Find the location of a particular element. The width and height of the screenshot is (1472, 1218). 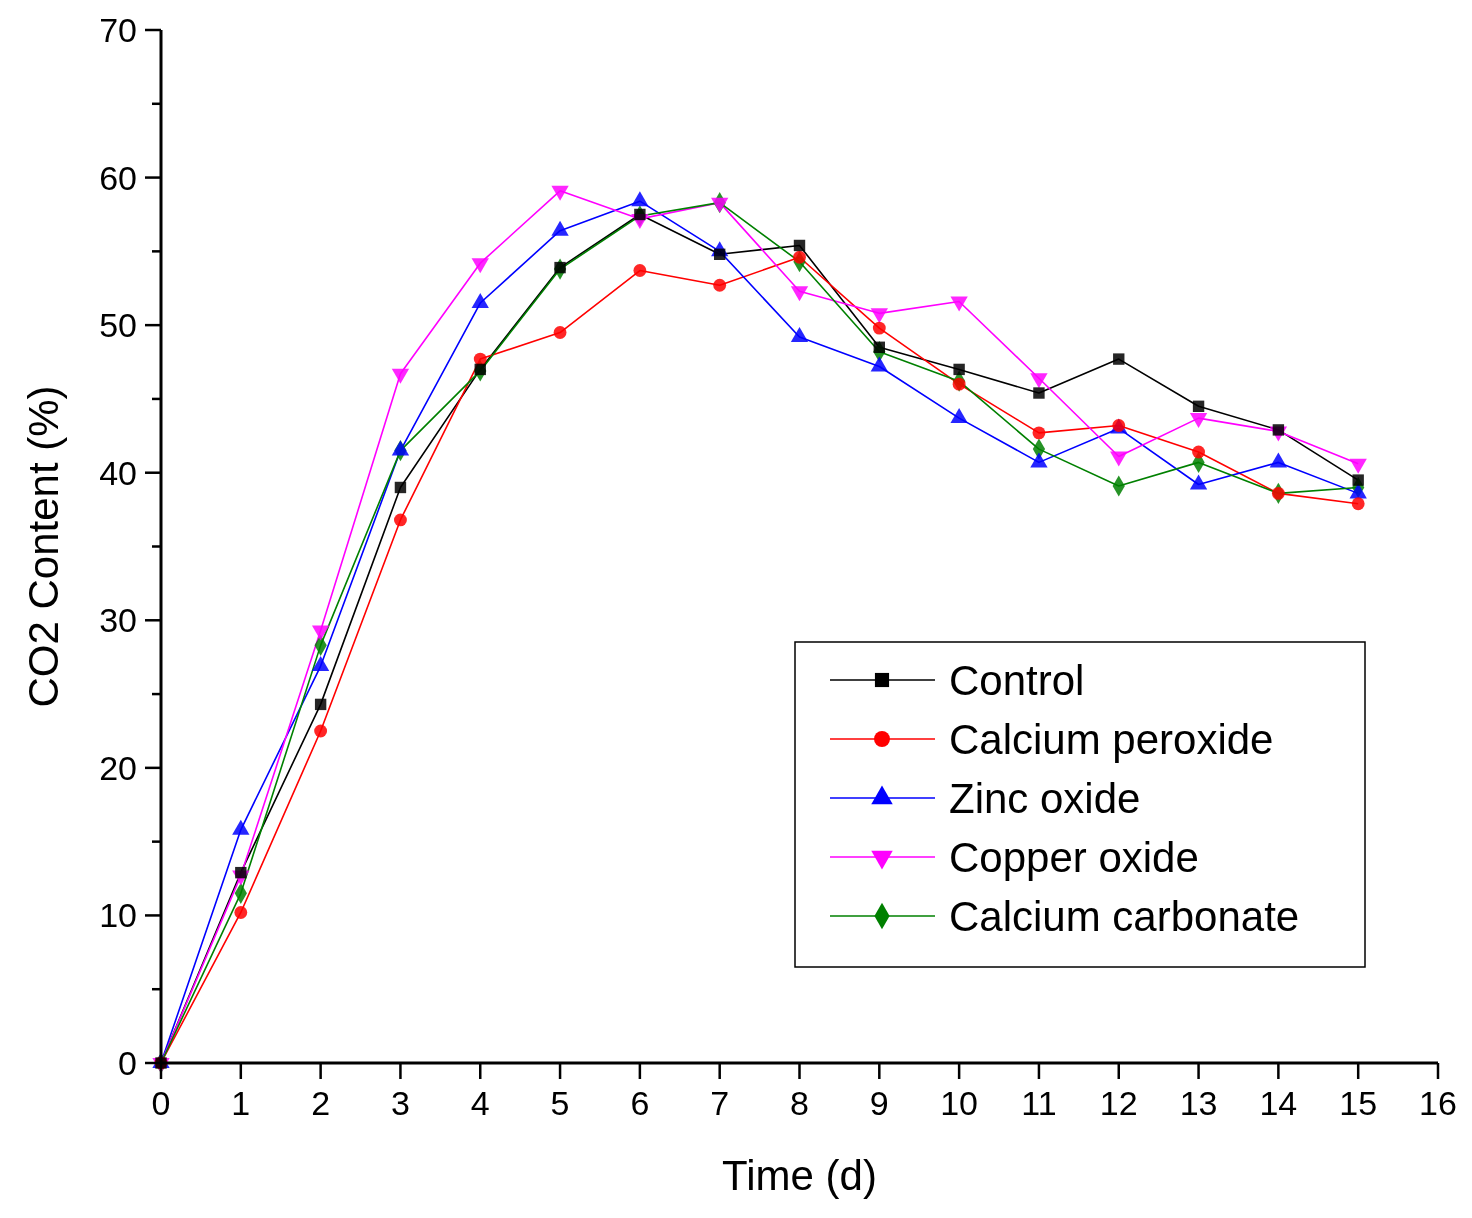

x-tick-label: 11 is located at coordinates (1039, 1103).